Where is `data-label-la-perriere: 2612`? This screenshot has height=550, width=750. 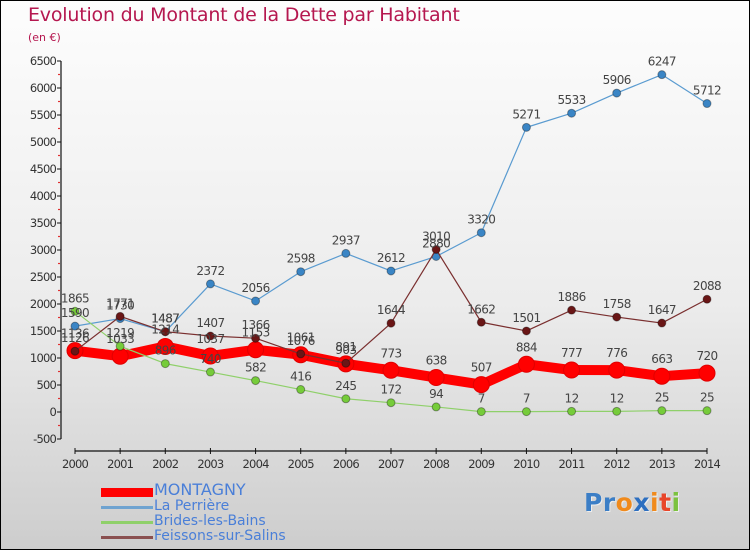 data-label-la-perriere: 2612 is located at coordinates (391, 258).